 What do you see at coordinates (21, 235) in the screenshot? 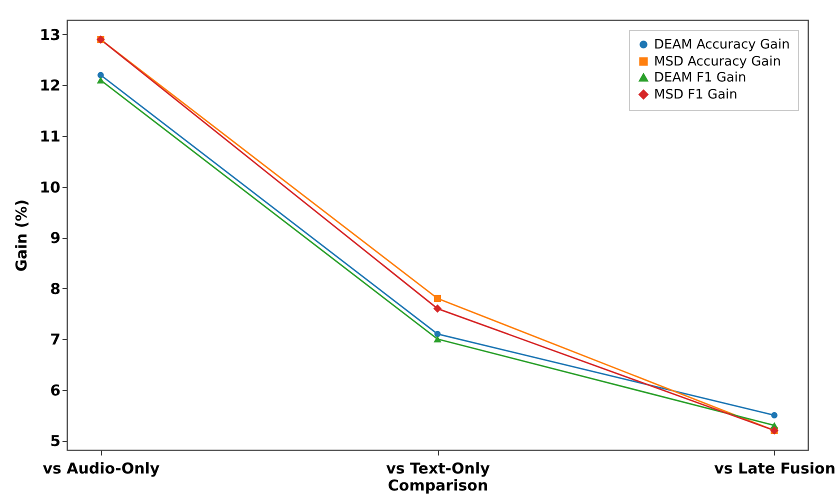
I see `y-axis-title: Gain (%)` at bounding box center [21, 235].